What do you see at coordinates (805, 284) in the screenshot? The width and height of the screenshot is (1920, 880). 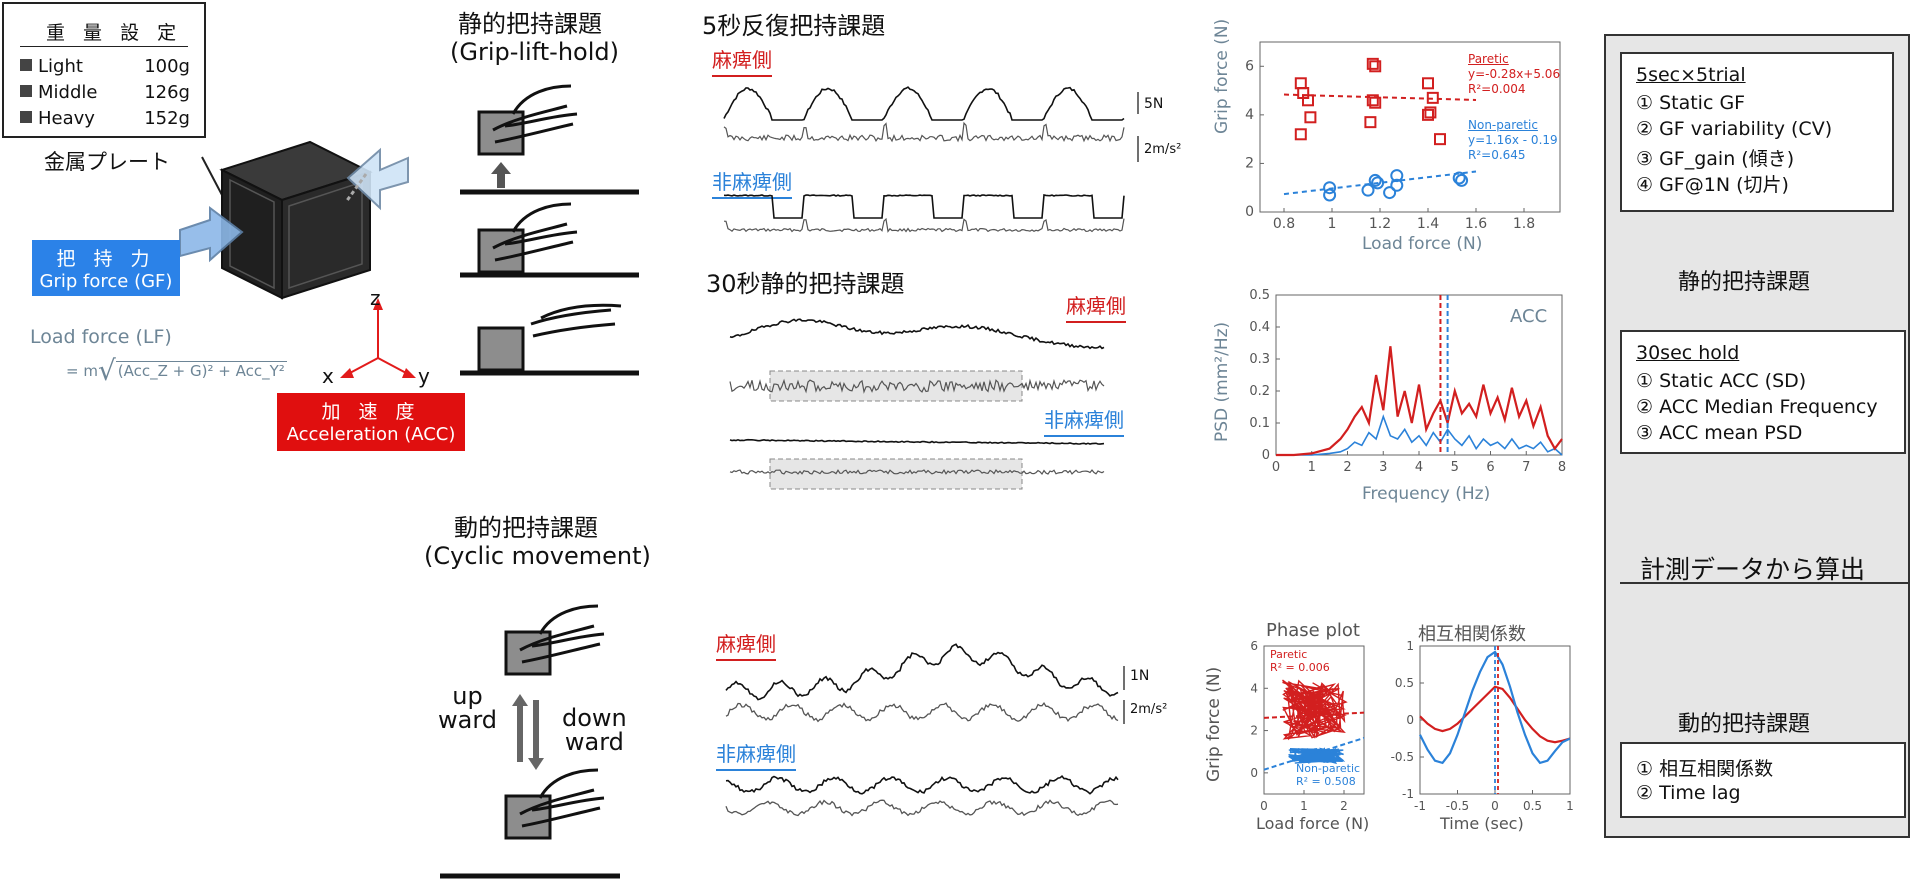 I see `hold-task-title: 30秒静的把持課題` at bounding box center [805, 284].